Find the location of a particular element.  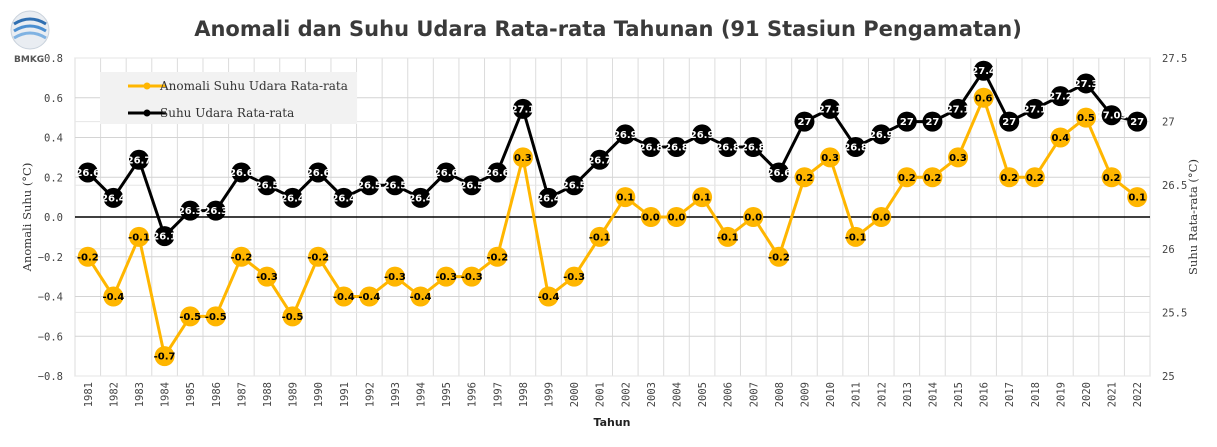

data-label: 26.1 is located at coordinates (164, 237).